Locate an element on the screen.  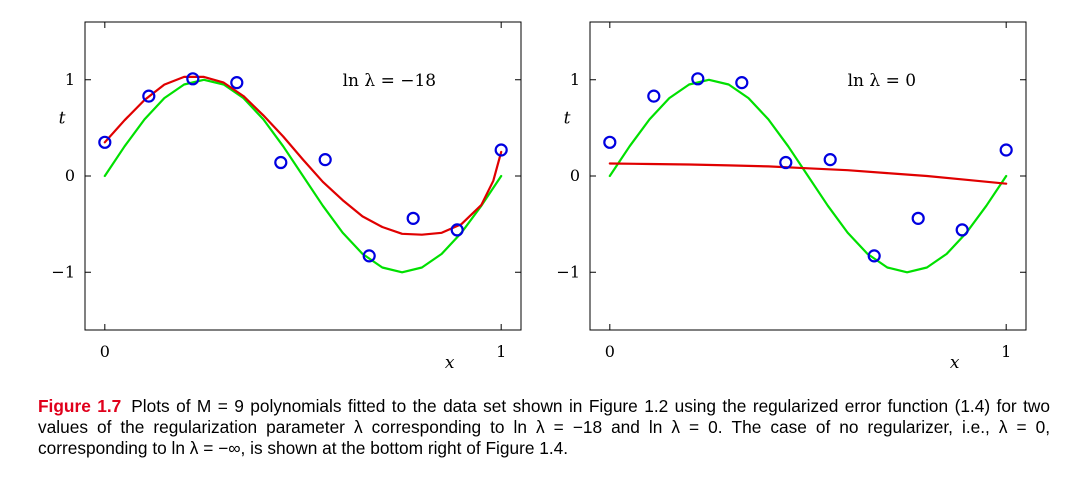
lambda-annotation: ln λ = −18 is located at coordinates (390, 81).